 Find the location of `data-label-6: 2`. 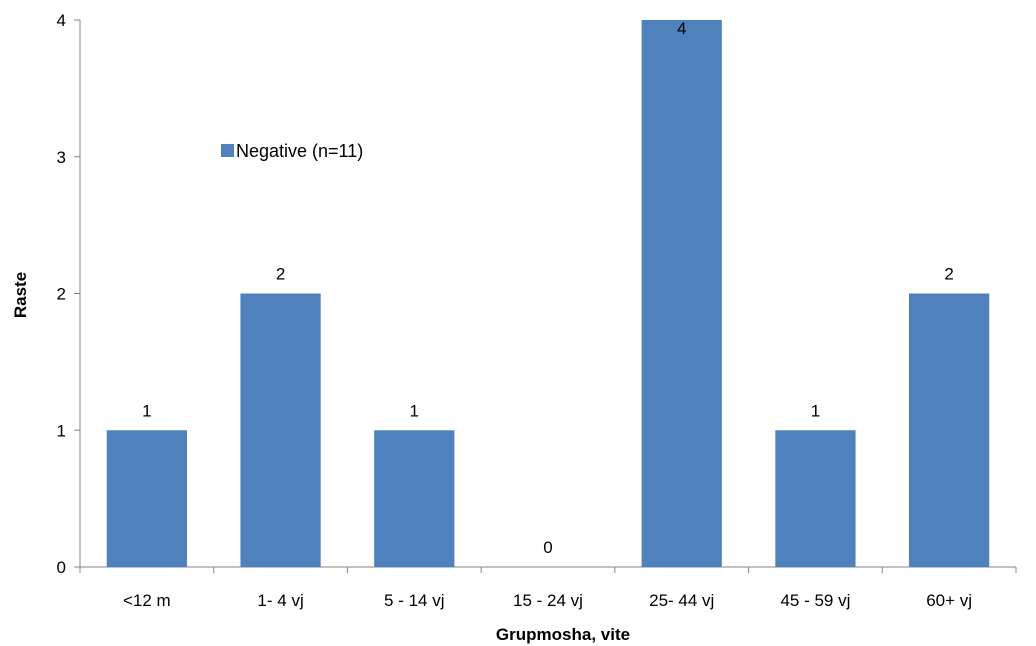

data-label-6: 2 is located at coordinates (948, 274).